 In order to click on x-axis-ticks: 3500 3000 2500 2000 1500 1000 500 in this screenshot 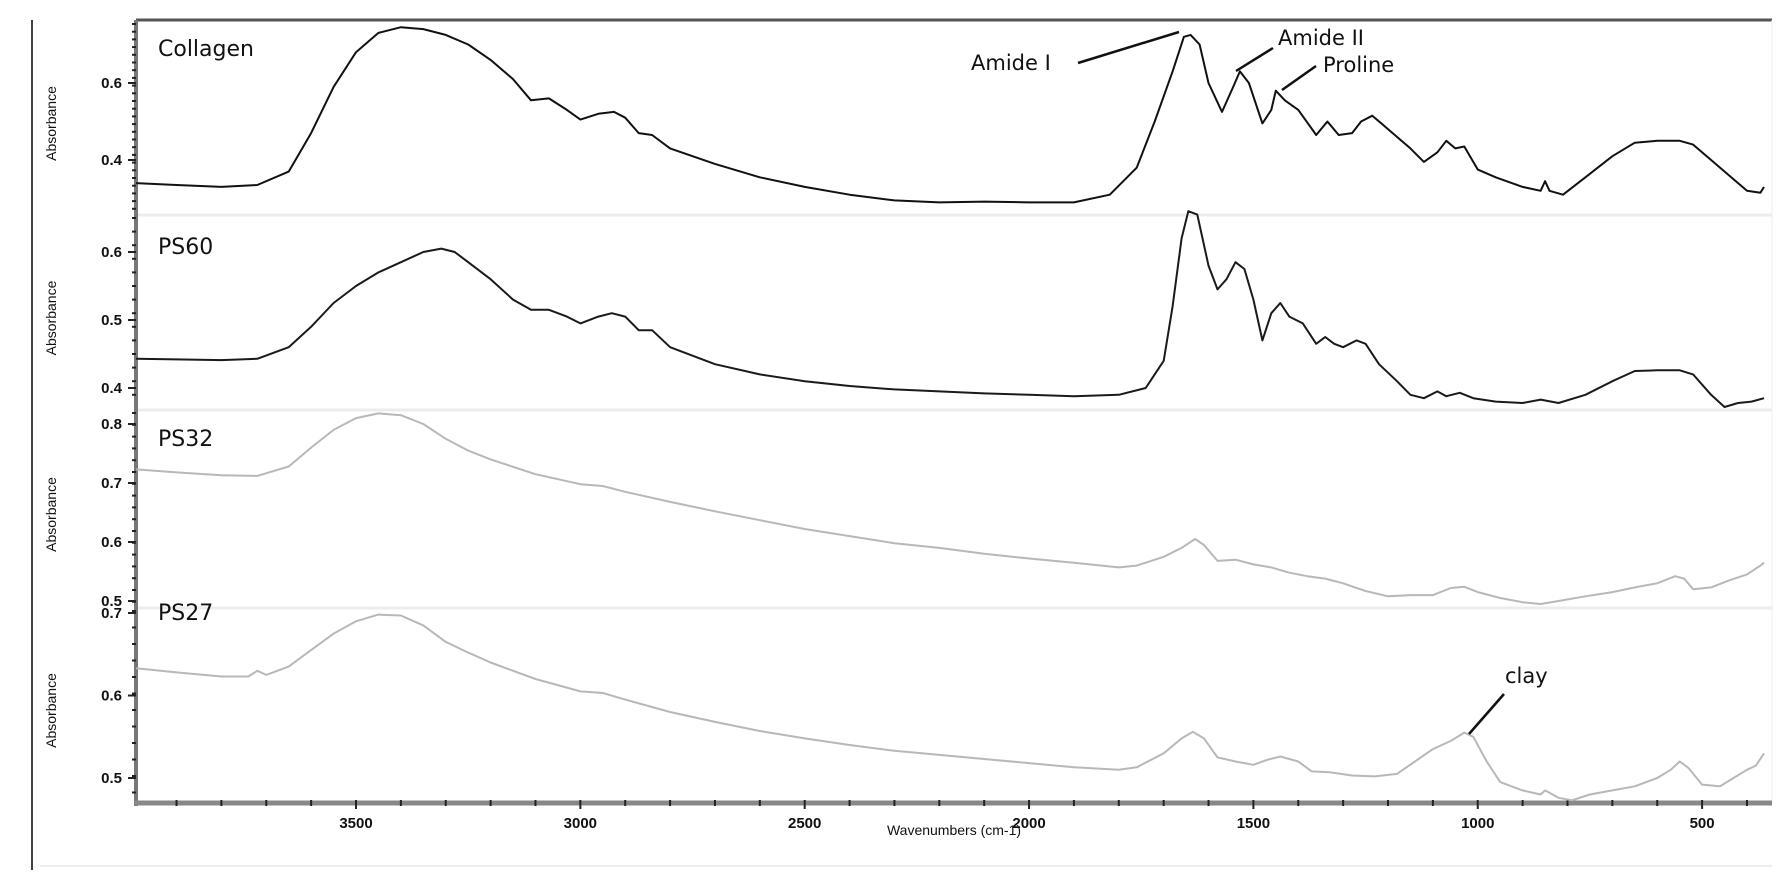, I will do `click(961, 816)`.